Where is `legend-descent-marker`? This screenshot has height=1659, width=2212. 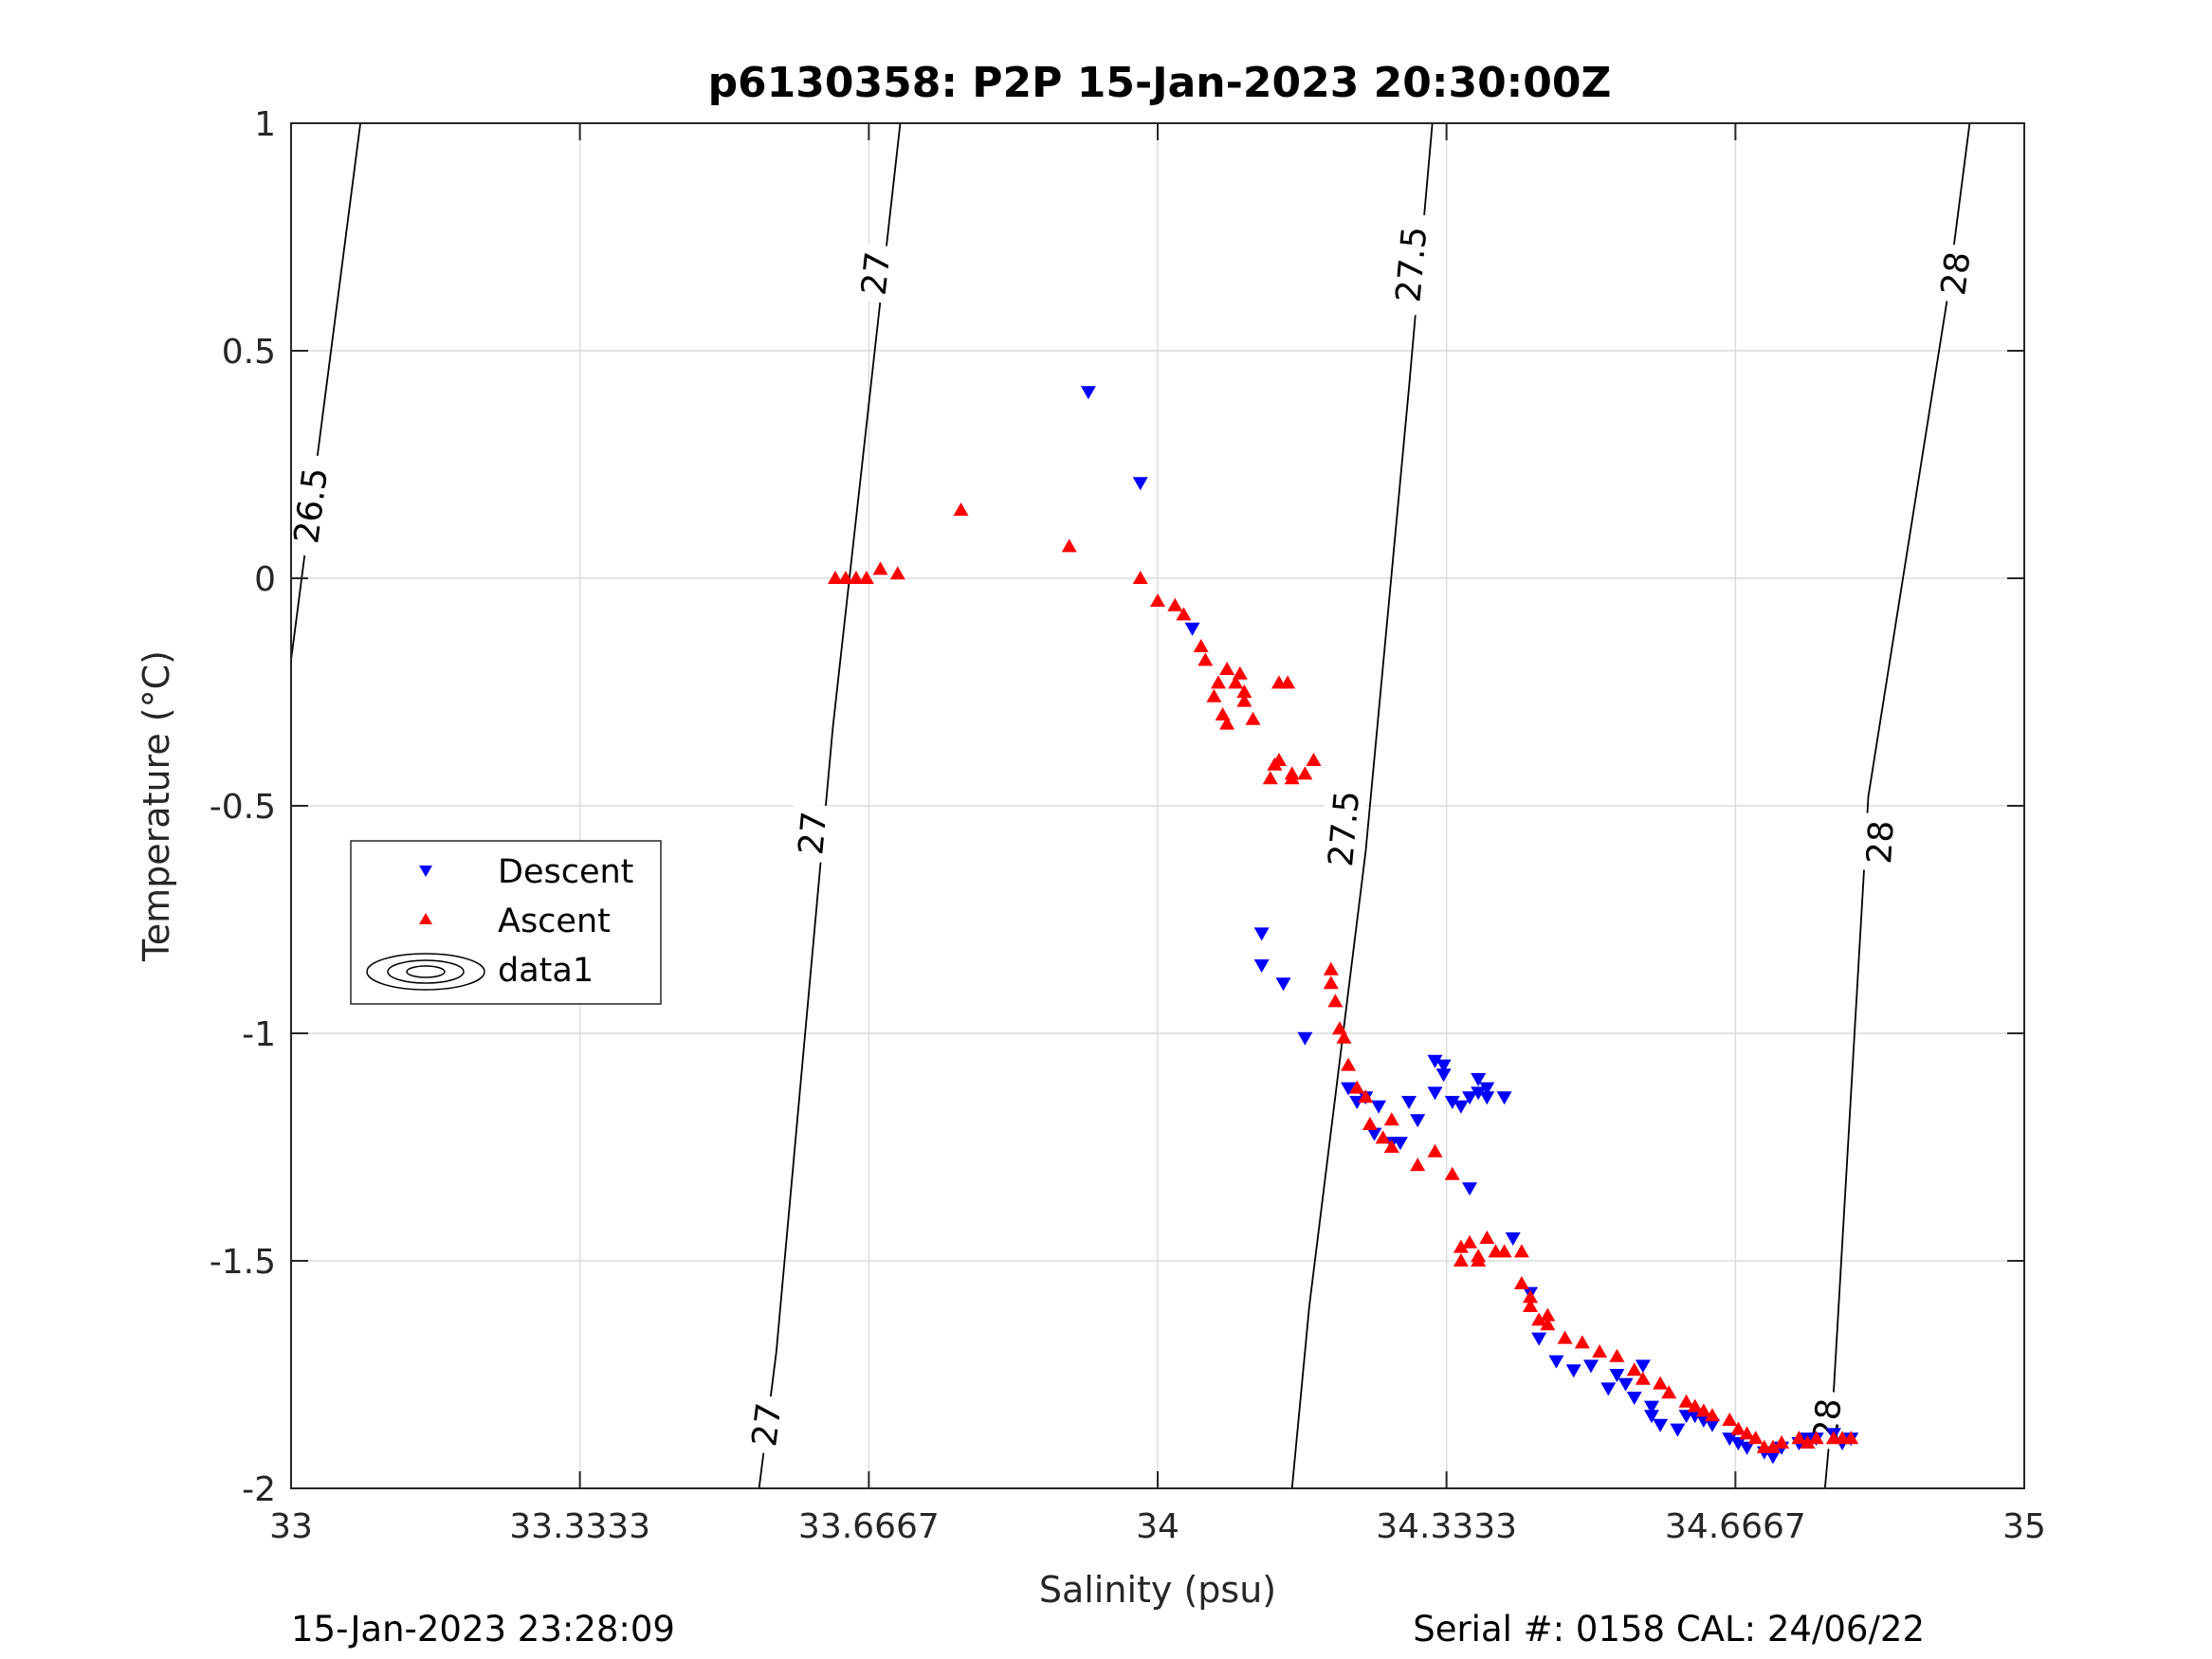 legend-descent-marker is located at coordinates (425, 871).